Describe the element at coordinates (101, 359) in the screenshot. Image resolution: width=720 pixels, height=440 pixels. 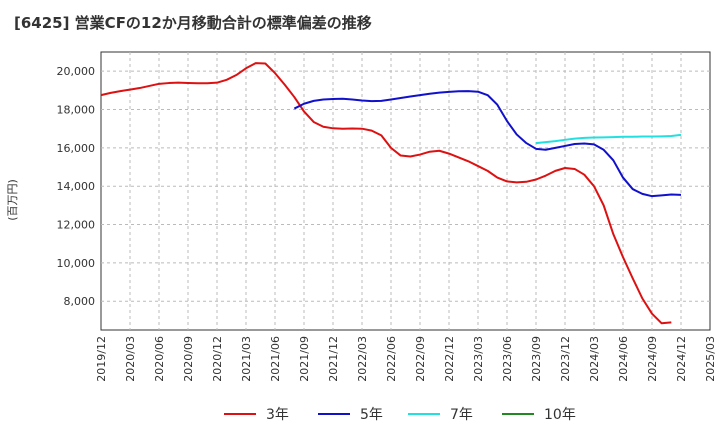
I see `x-tick-label: 2019/12` at that location.